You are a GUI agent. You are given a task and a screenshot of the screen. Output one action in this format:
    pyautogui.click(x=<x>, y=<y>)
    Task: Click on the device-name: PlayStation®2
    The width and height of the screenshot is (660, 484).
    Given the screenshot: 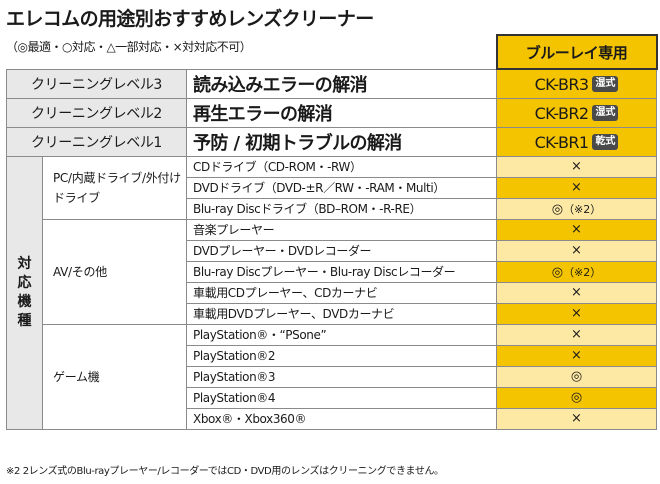 What is the action you would take?
    pyautogui.click(x=341, y=355)
    